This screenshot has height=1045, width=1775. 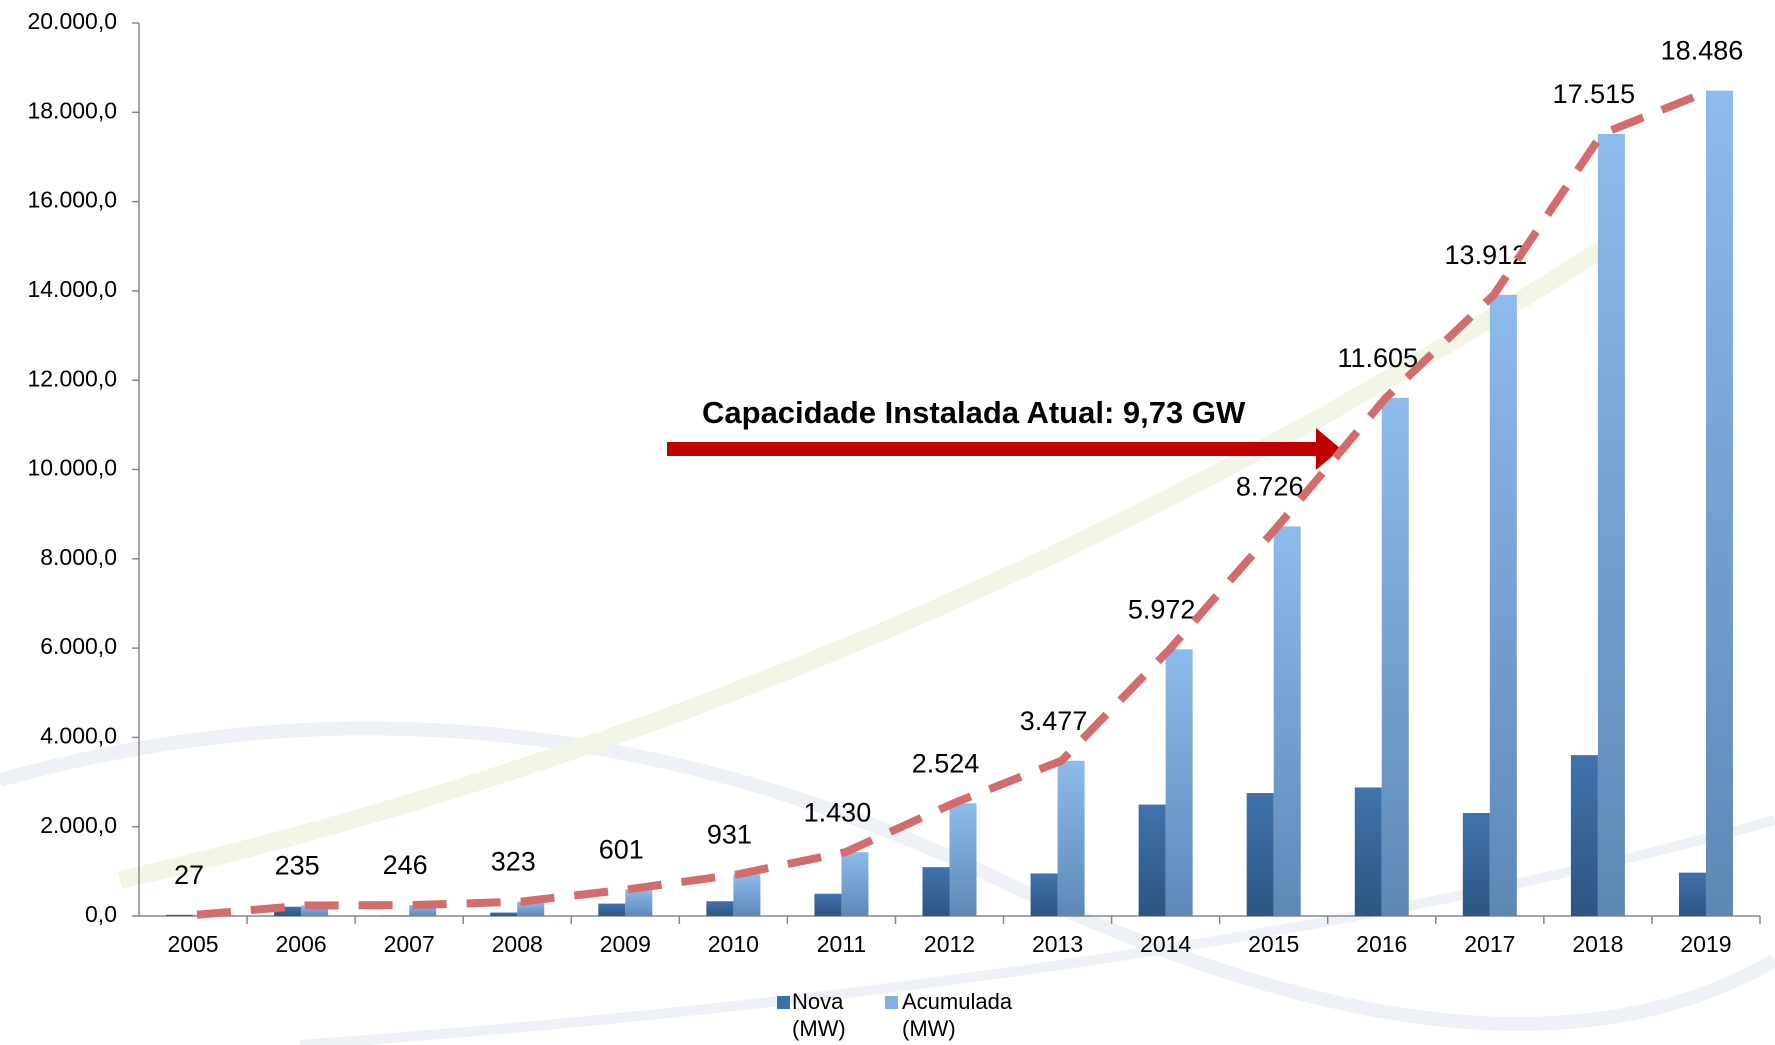 I want to click on y-tick-label: 16.000,0, so click(x=72, y=200).